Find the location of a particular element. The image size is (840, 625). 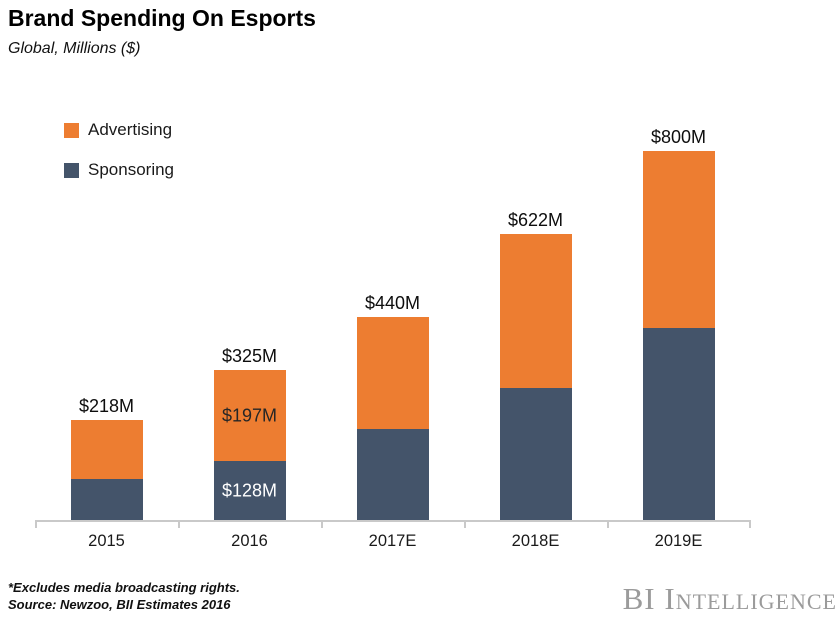

x-axis-labels: 2015 2016 2017E 2018E 2019E is located at coordinates (392, 541).